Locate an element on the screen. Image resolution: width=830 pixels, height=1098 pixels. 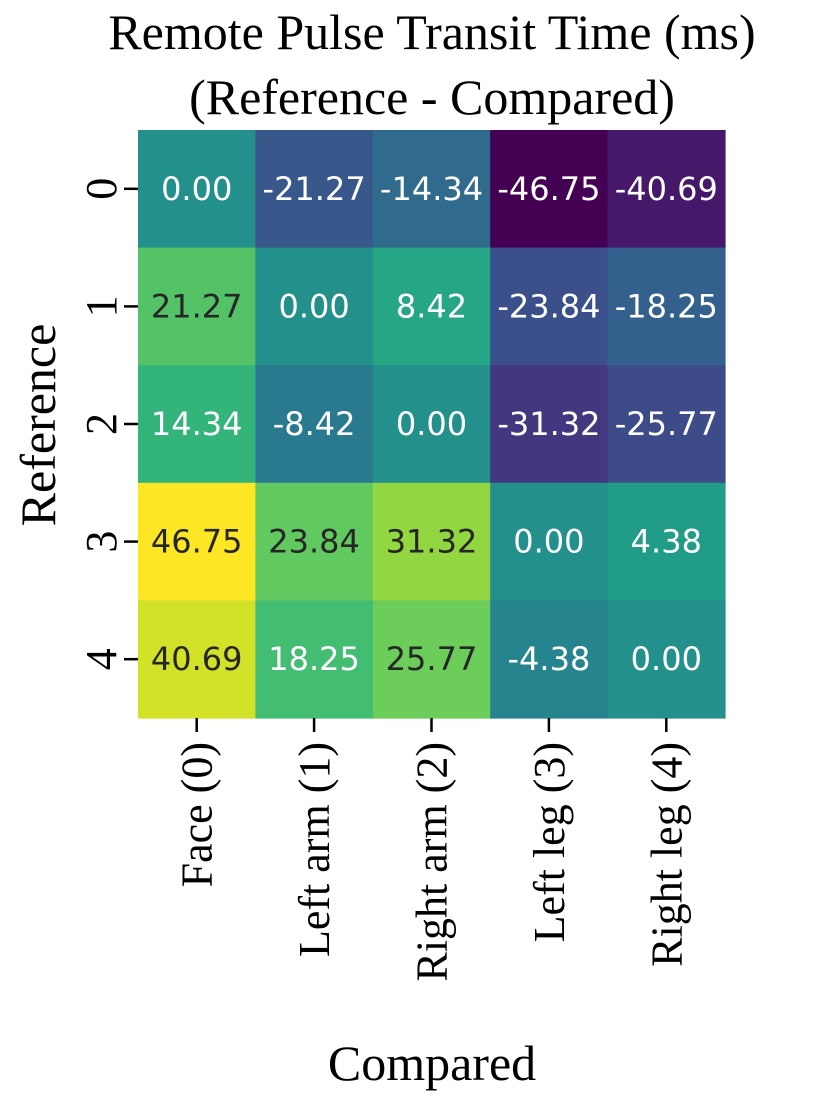
cell-value-r1-c2: 8.42 is located at coordinates (431, 306).